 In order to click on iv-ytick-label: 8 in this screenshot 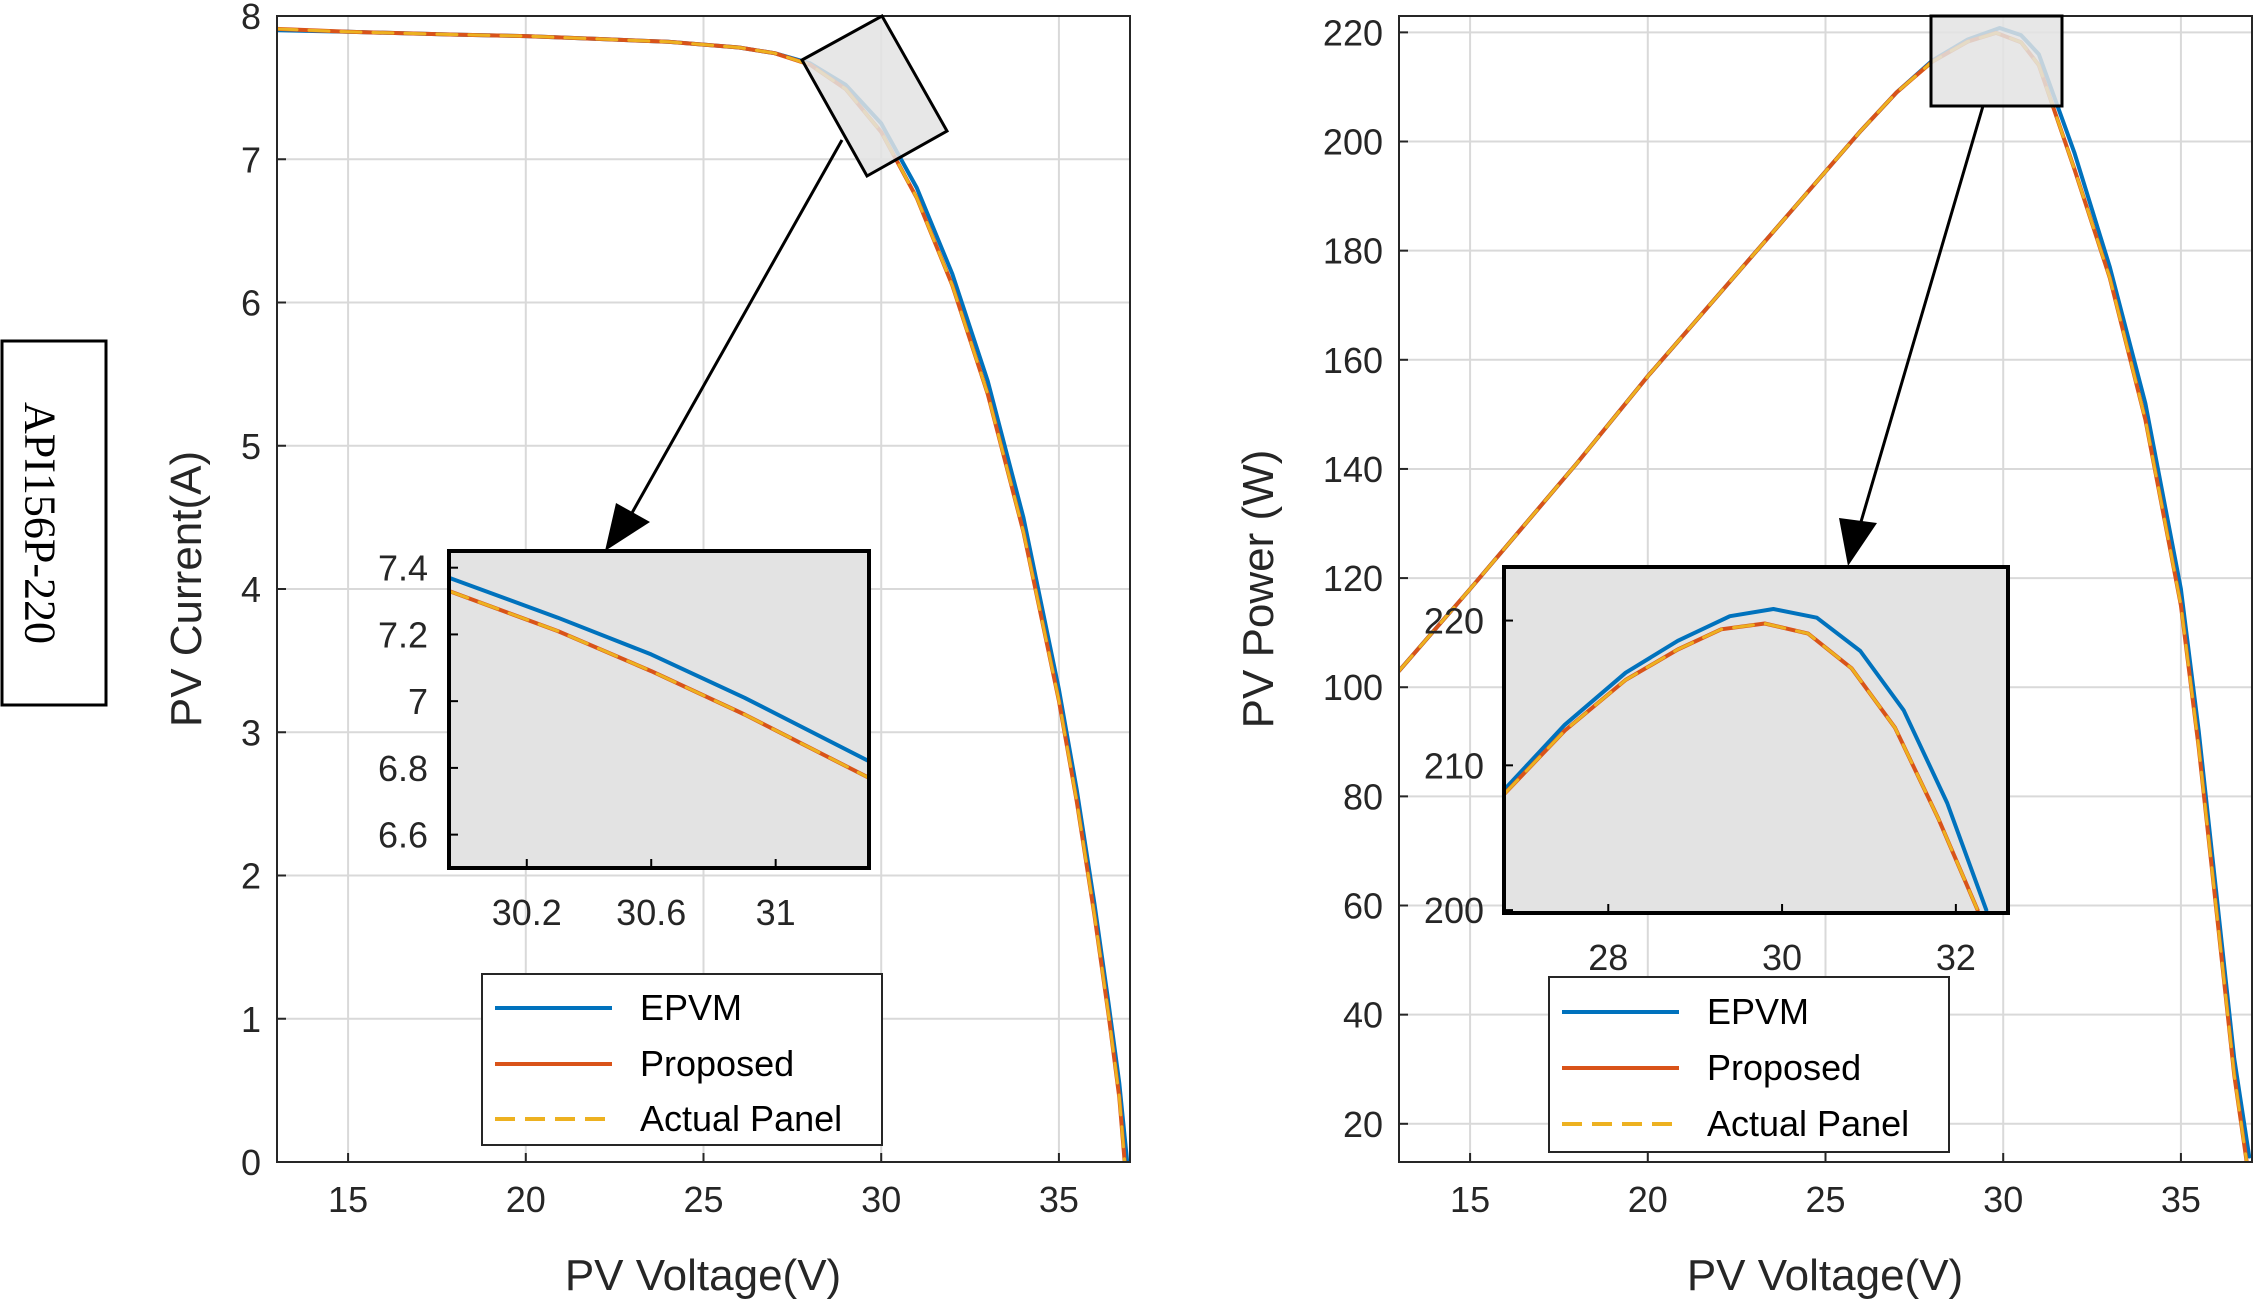, I will do `click(251, 18)`.